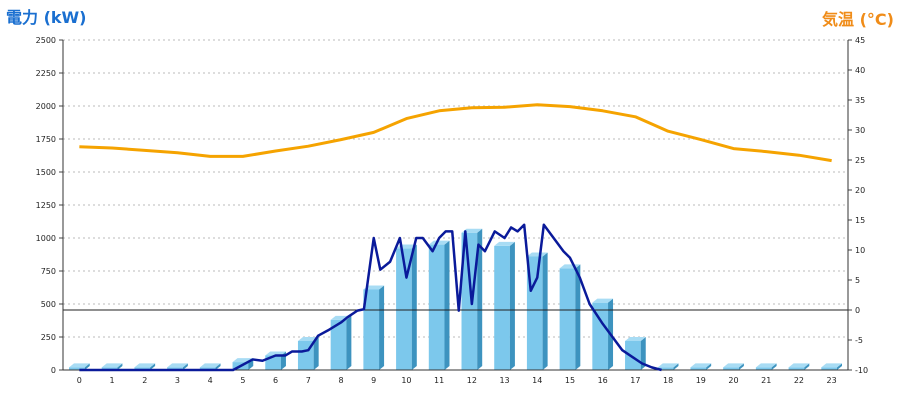 Image resolution: width=900 pixels, height=400 pixels. I want to click on left-tick-label: 1000, so click(46, 238).